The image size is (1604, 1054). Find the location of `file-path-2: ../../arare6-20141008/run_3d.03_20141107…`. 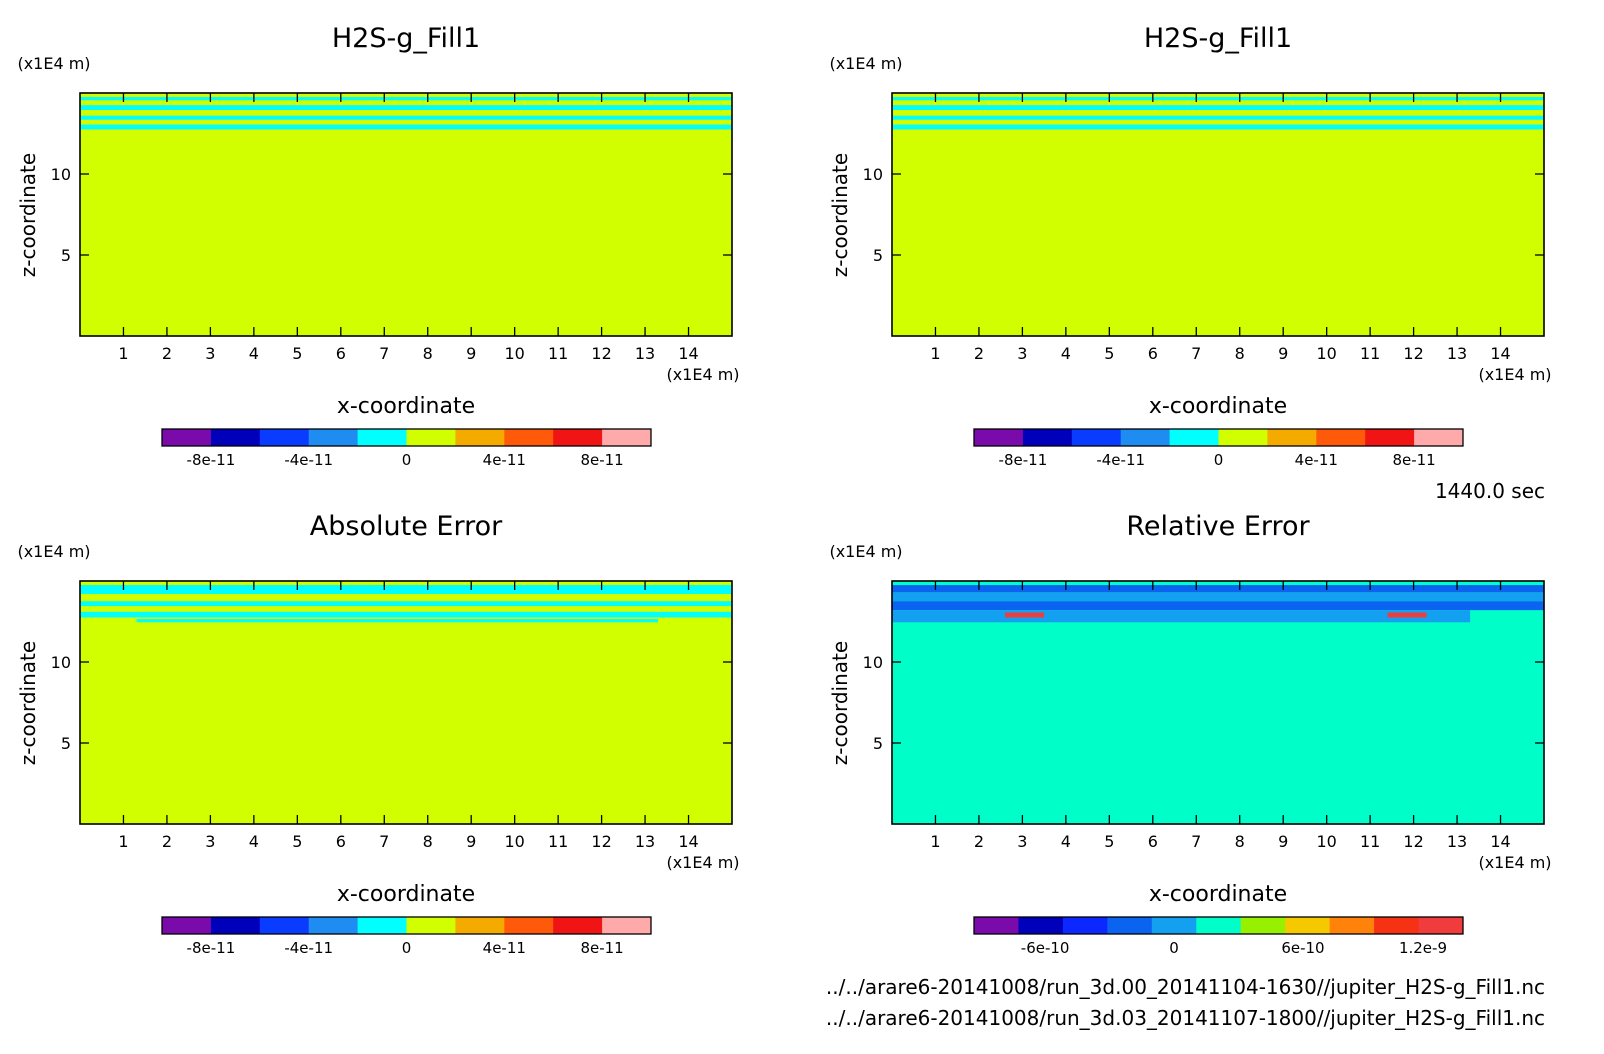

file-path-2: ../../arare6-20141008/run_3d.03_20141107… is located at coordinates (1185, 1018).